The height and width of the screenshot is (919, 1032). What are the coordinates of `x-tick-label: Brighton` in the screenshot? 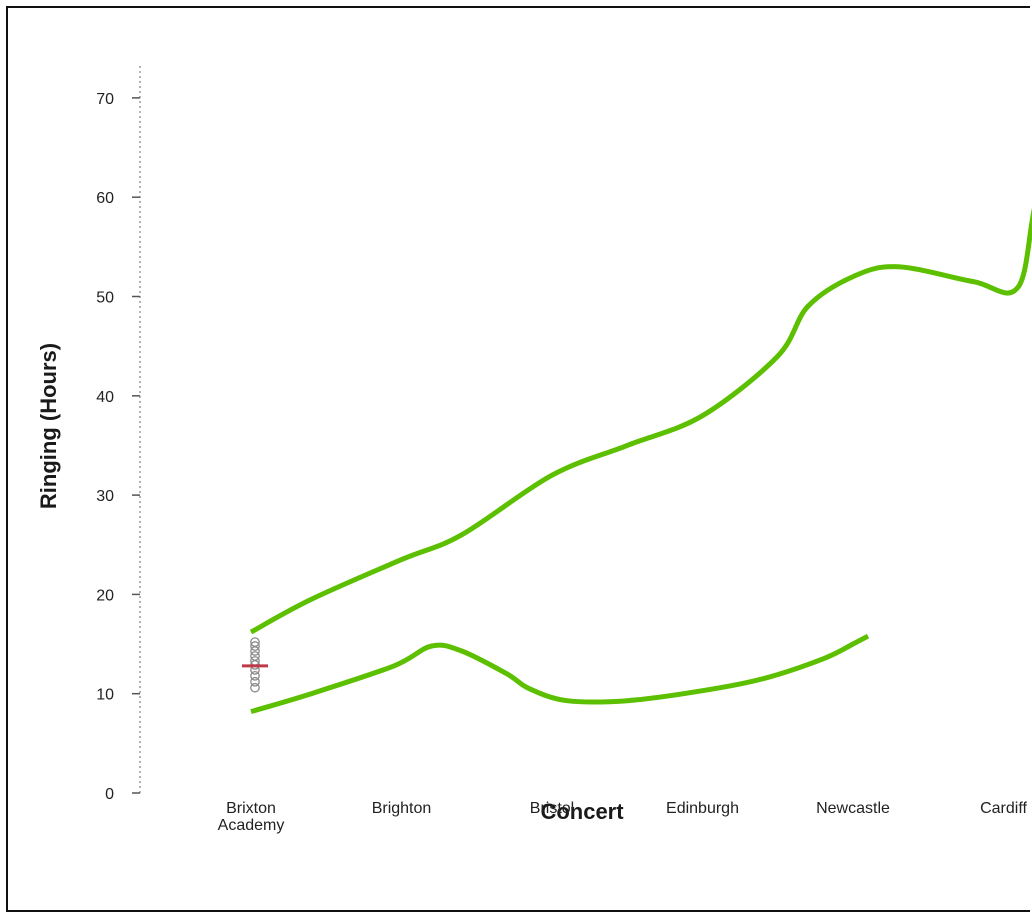 It's located at (402, 808).